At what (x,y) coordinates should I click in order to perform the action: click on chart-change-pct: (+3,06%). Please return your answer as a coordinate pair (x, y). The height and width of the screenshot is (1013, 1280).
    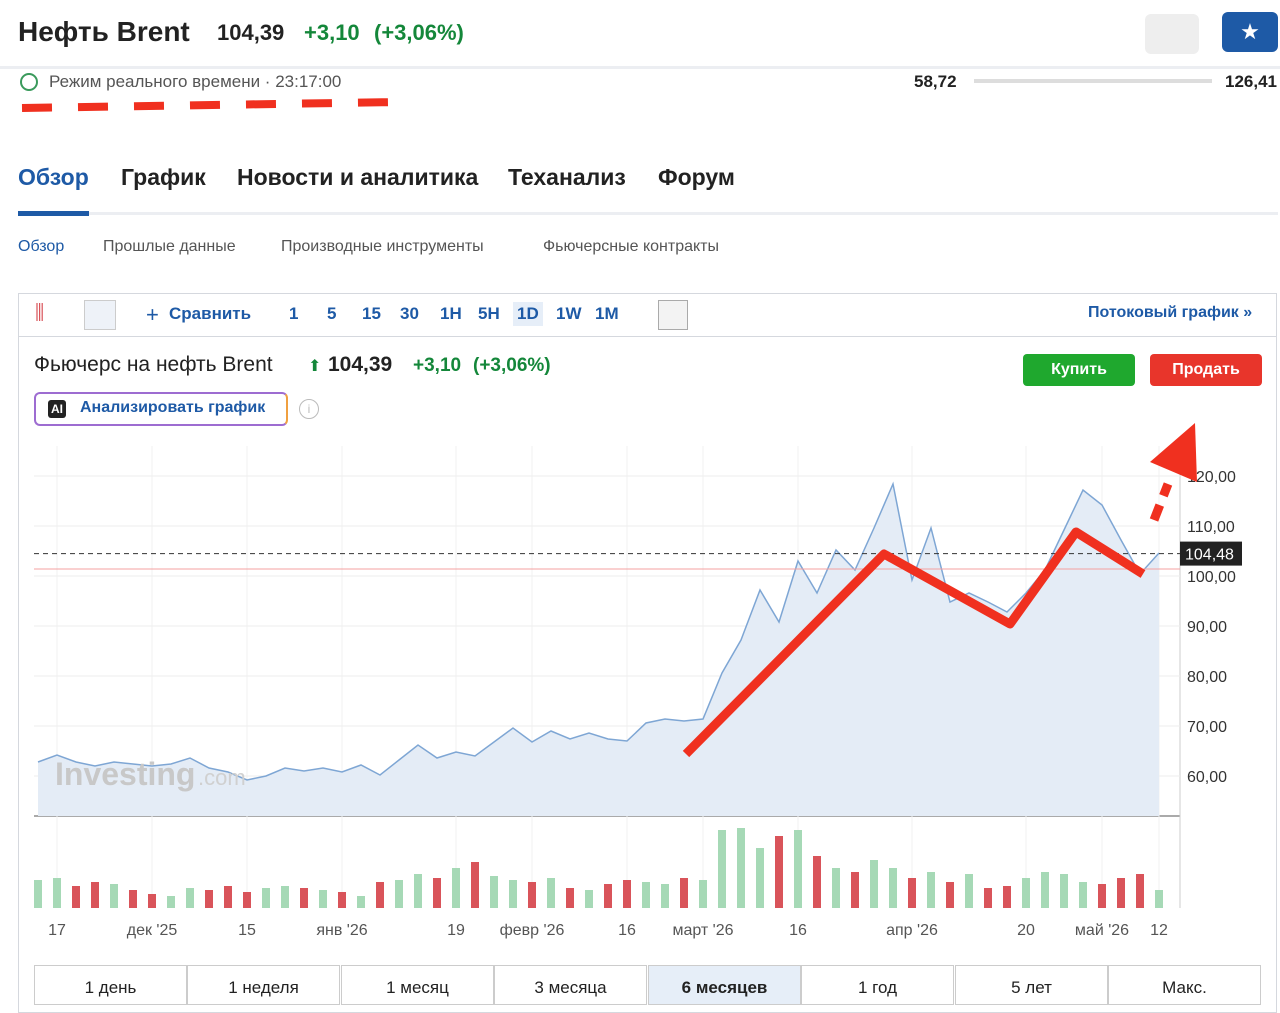
    Looking at the image, I should click on (512, 365).